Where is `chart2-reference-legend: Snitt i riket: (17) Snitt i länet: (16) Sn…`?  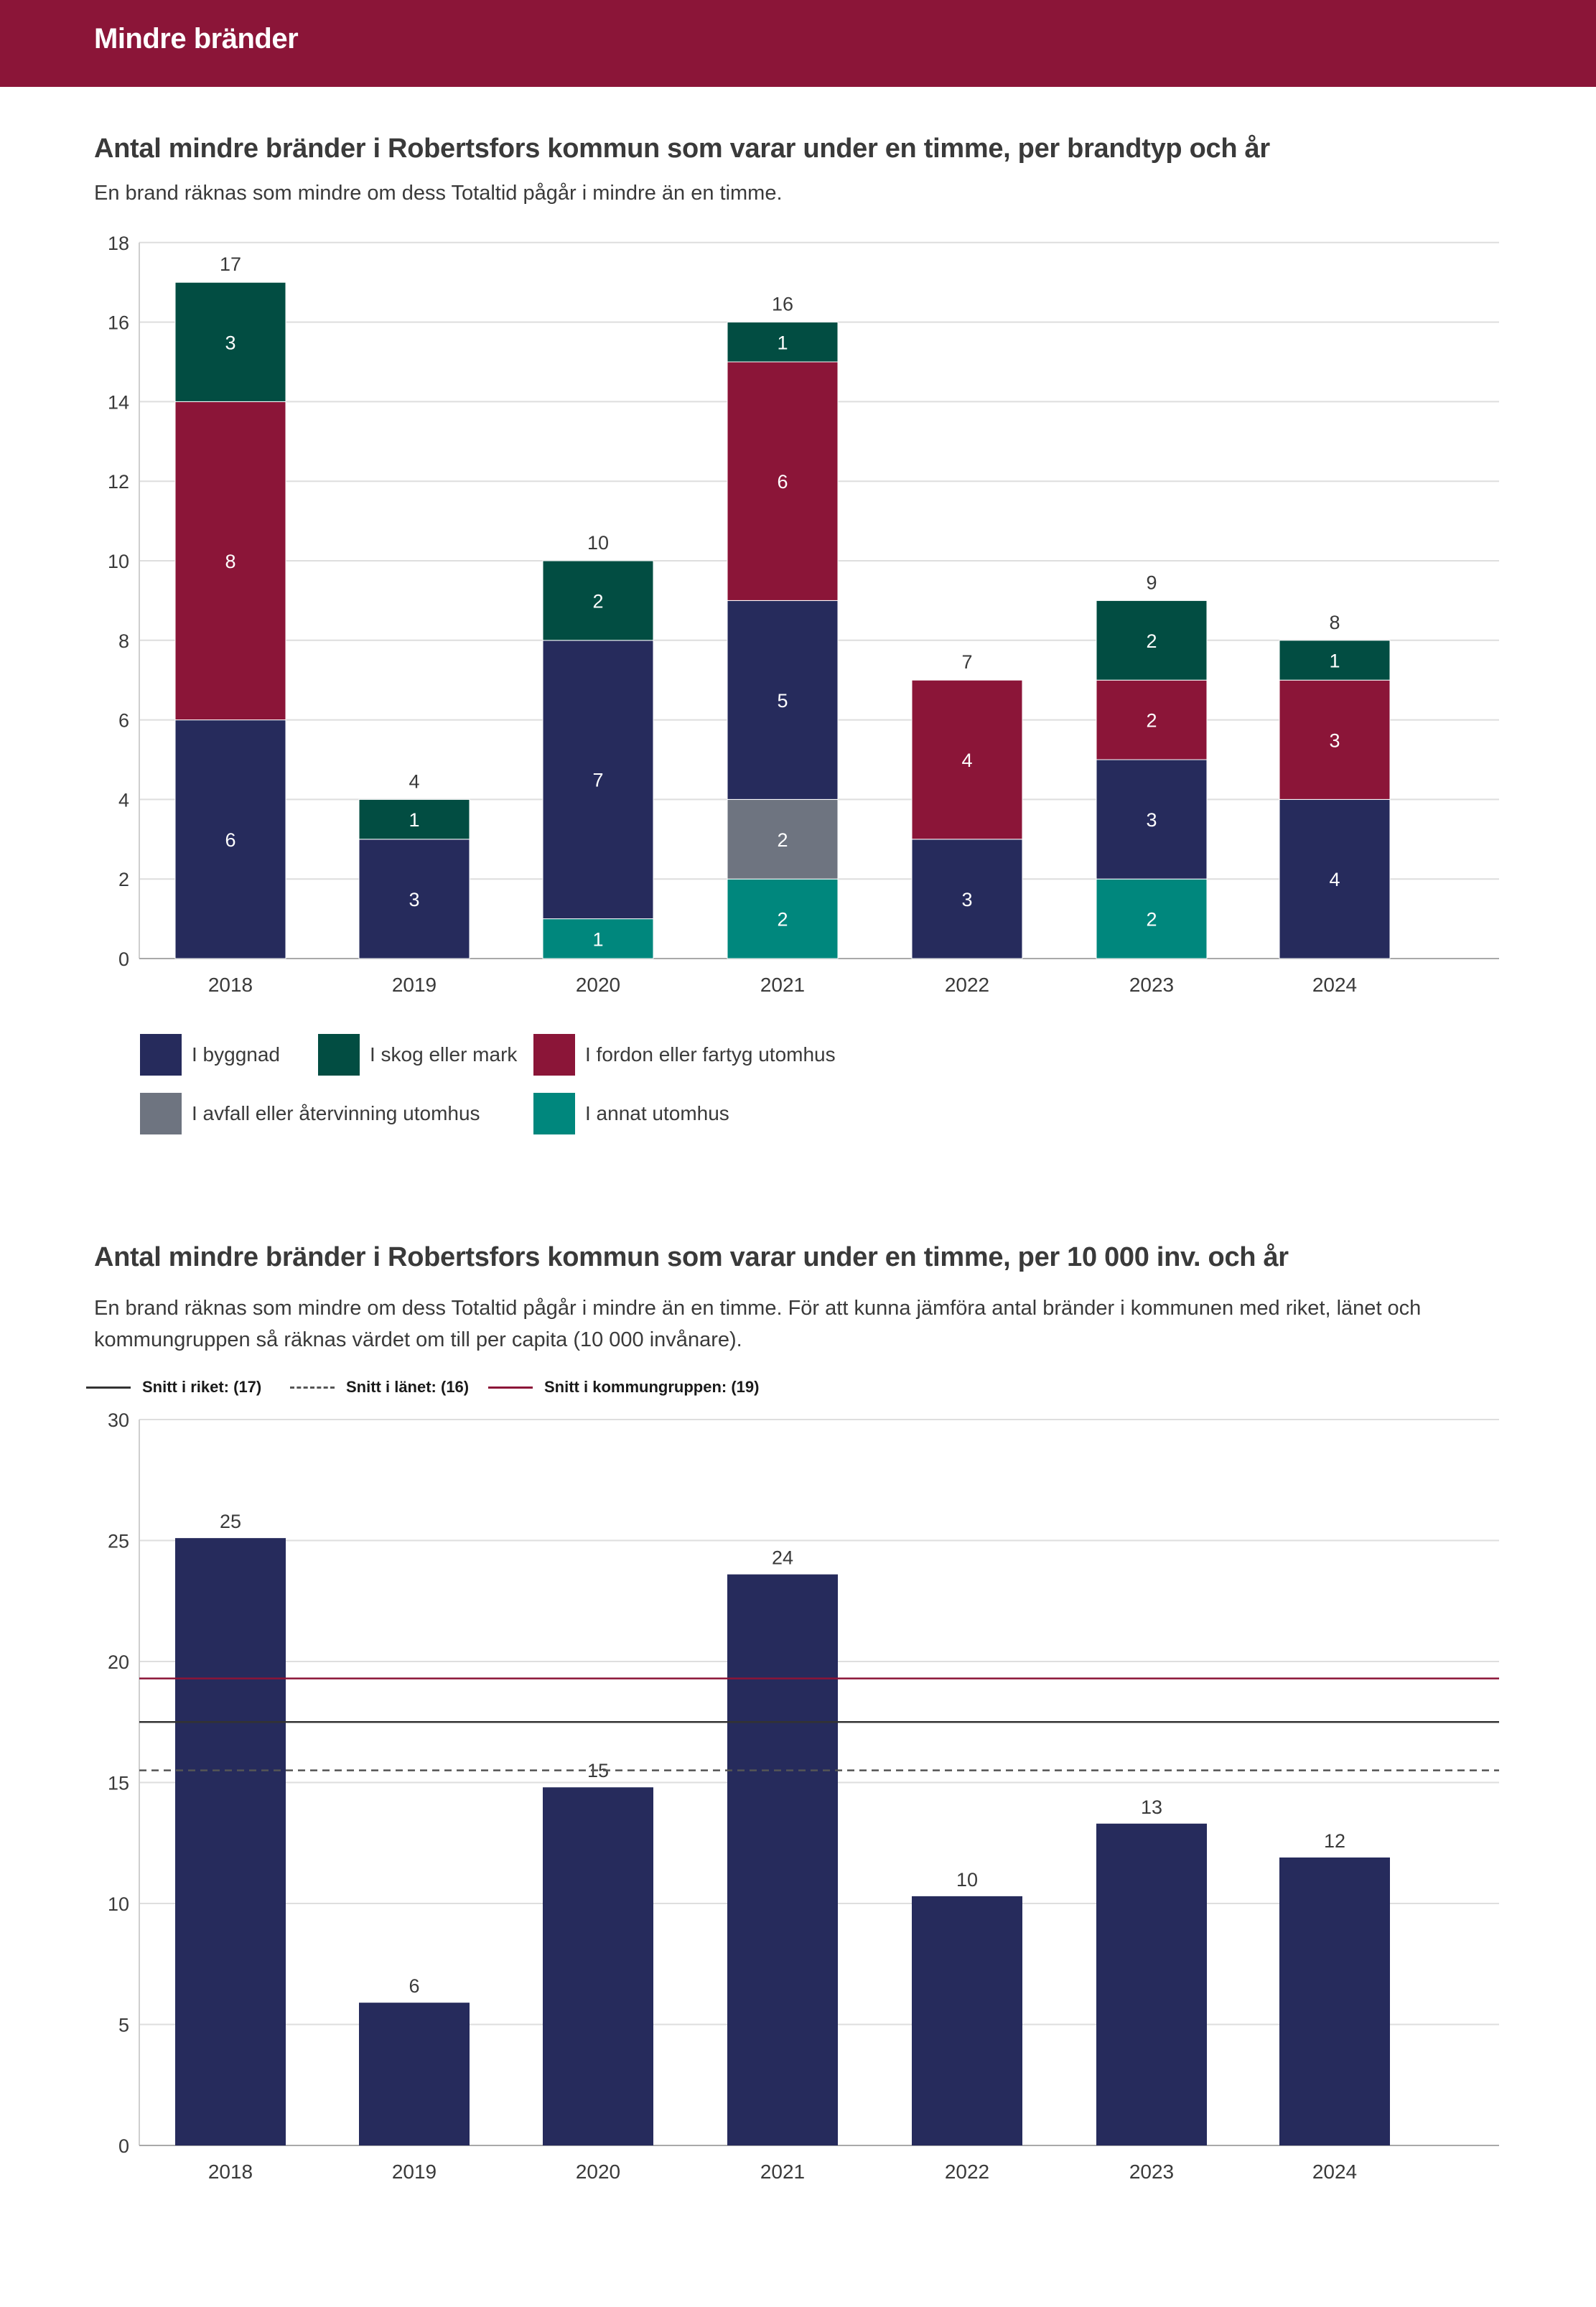 chart2-reference-legend: Snitt i riket: (17) Snitt i länet: (16) Sn… is located at coordinates (552, 1387).